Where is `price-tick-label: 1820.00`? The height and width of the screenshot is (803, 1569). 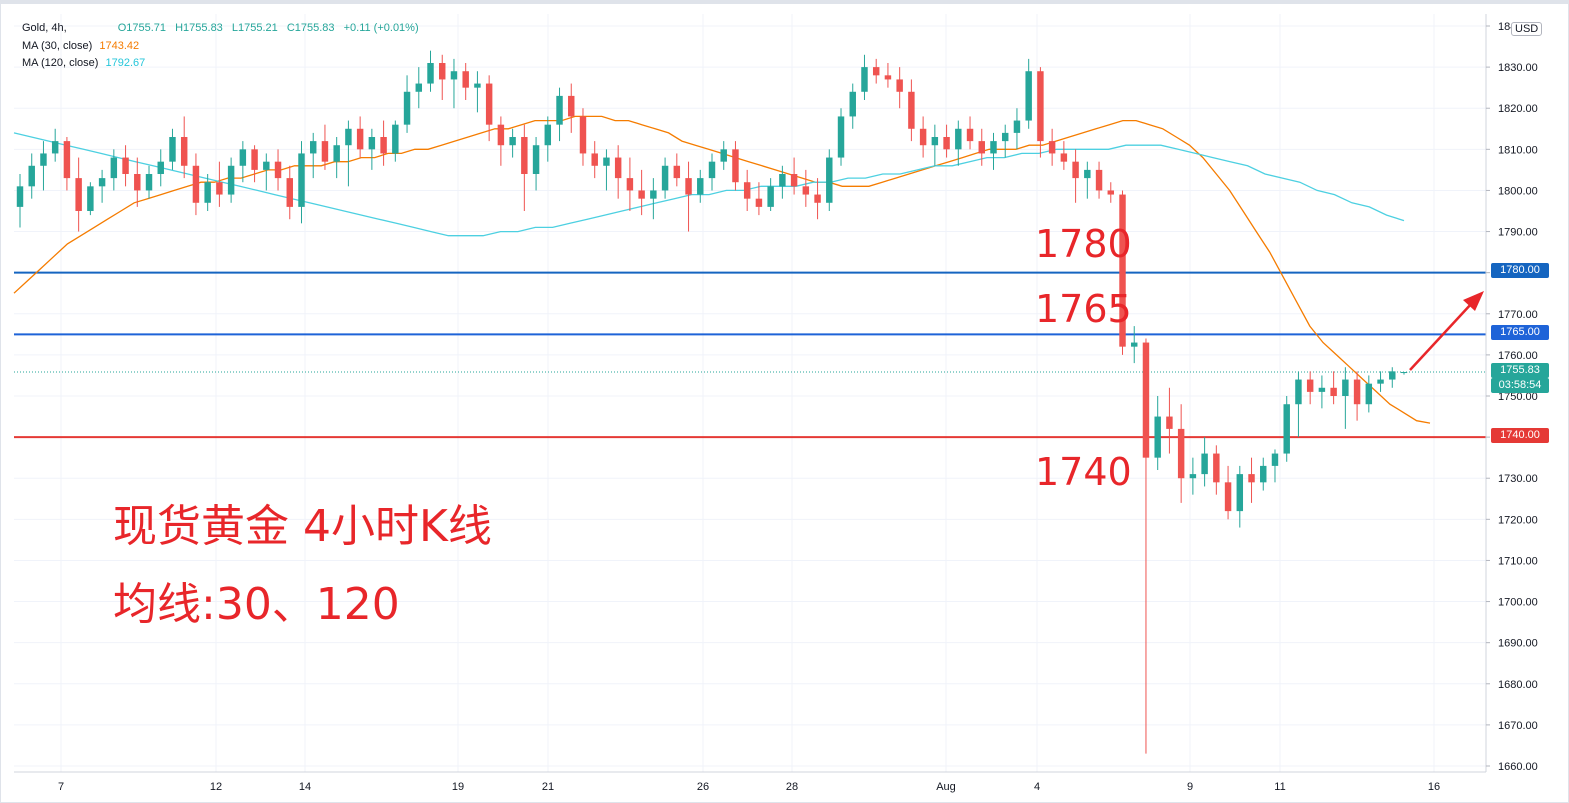
price-tick-label: 1820.00 is located at coordinates (1518, 109).